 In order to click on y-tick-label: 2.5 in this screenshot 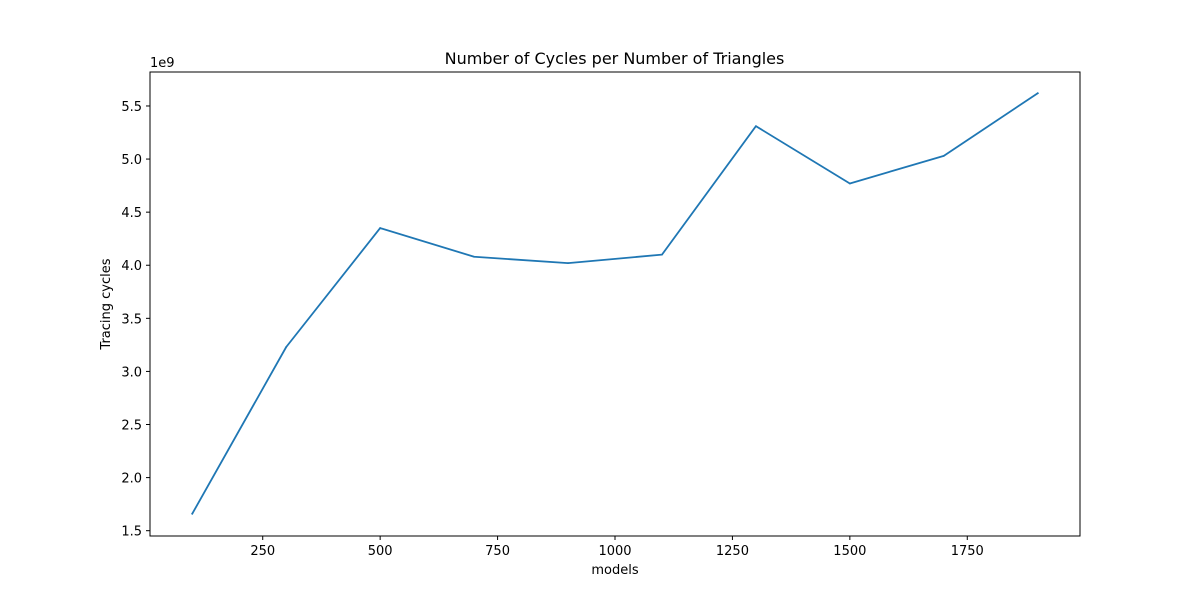, I will do `click(131, 426)`.